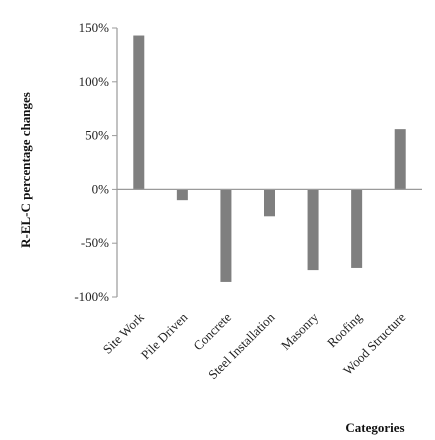 This screenshot has height=440, width=435. I want to click on y-tick-label: -100%, so click(91, 296).